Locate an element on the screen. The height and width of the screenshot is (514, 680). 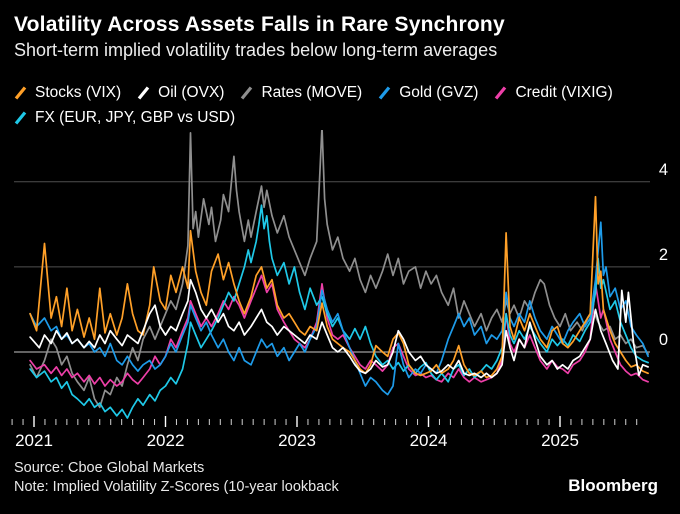
legend-item-fx: FX (EUR, JPY, GBP vs USD) is located at coordinates (124, 118).